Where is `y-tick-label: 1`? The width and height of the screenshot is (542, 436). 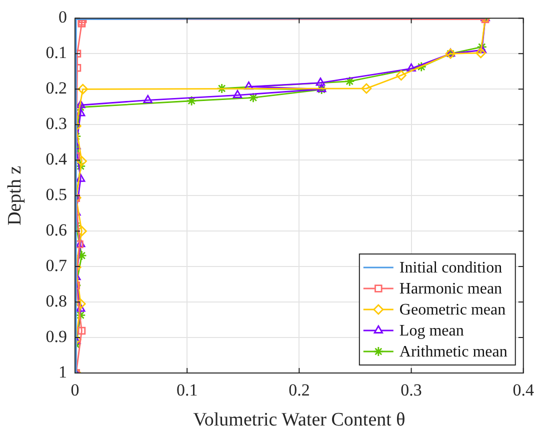 y-tick-label: 1 is located at coordinates (62, 372).